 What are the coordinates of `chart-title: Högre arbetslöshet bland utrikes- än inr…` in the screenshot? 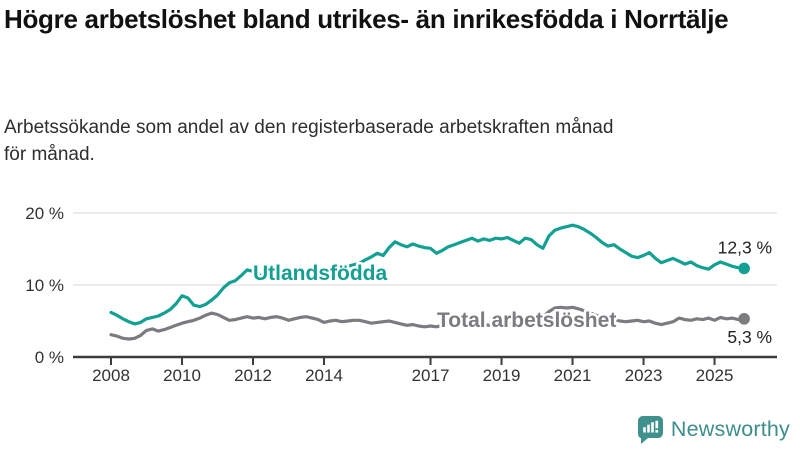 It's located at (366, 19).